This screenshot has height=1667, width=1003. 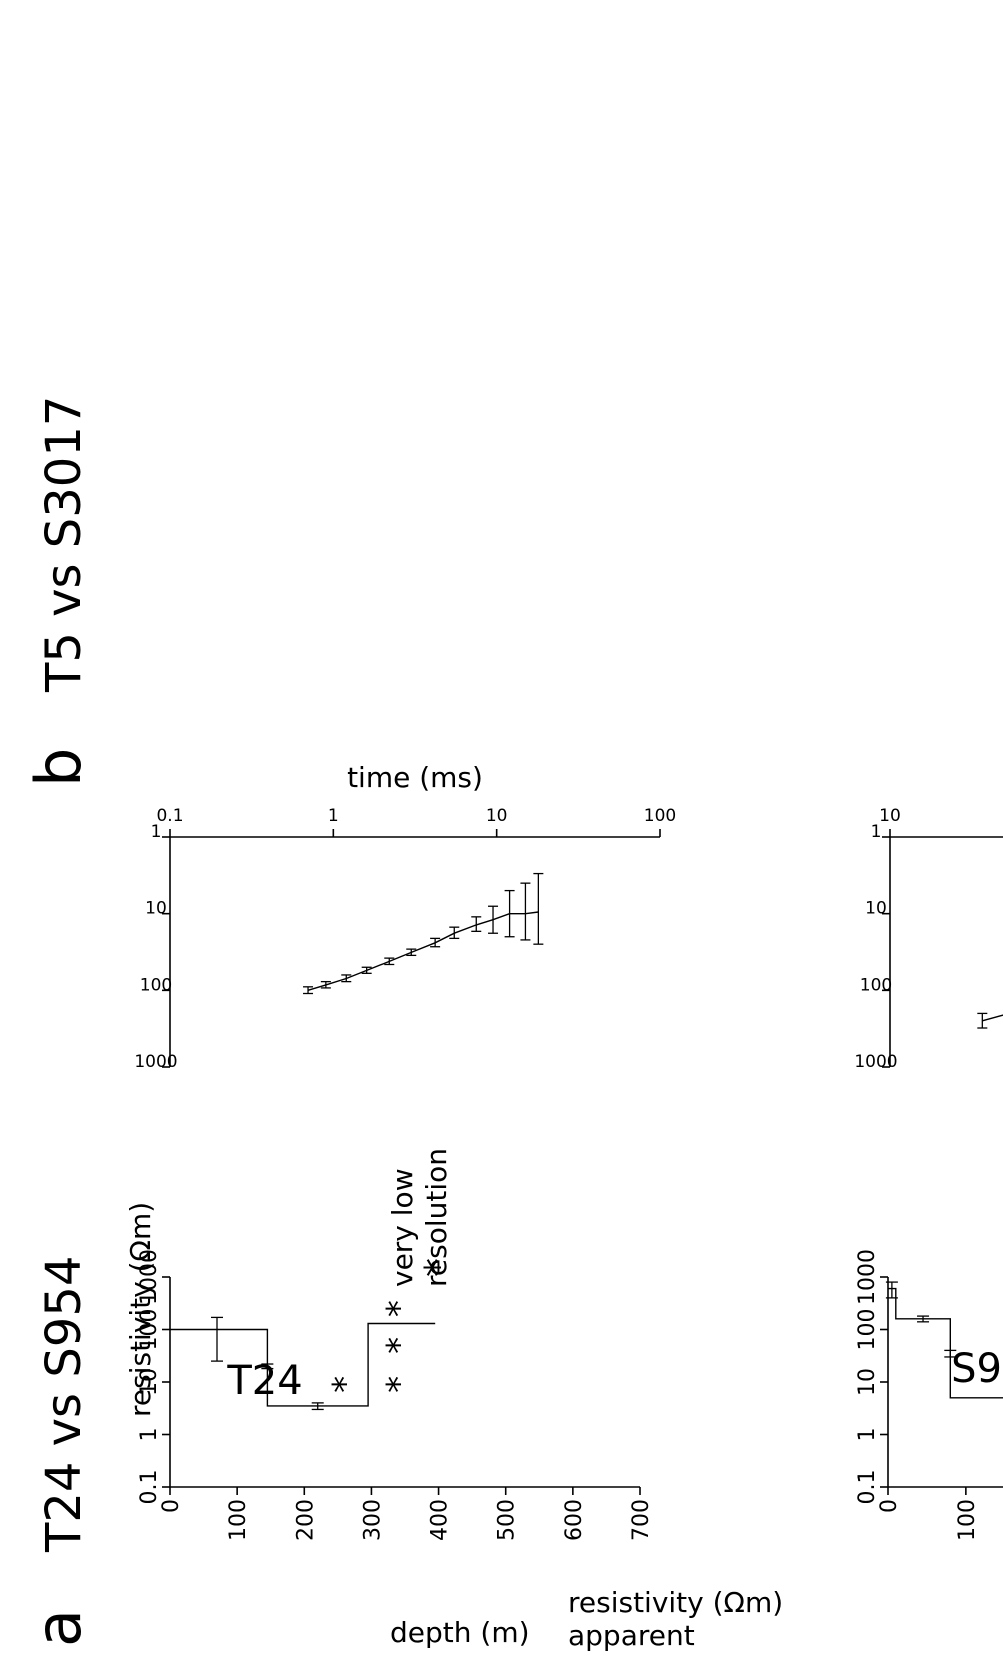 I want to click on x-tick-label: 1, so click(x=333, y=816).